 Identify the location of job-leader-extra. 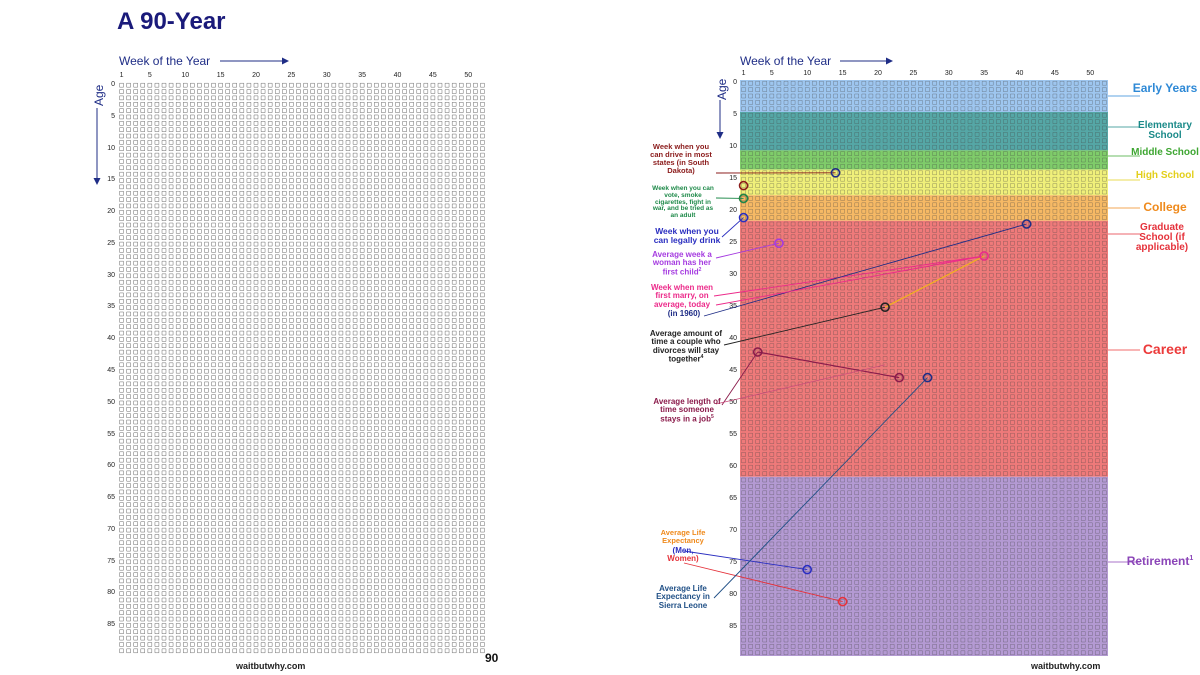
(800, 384).